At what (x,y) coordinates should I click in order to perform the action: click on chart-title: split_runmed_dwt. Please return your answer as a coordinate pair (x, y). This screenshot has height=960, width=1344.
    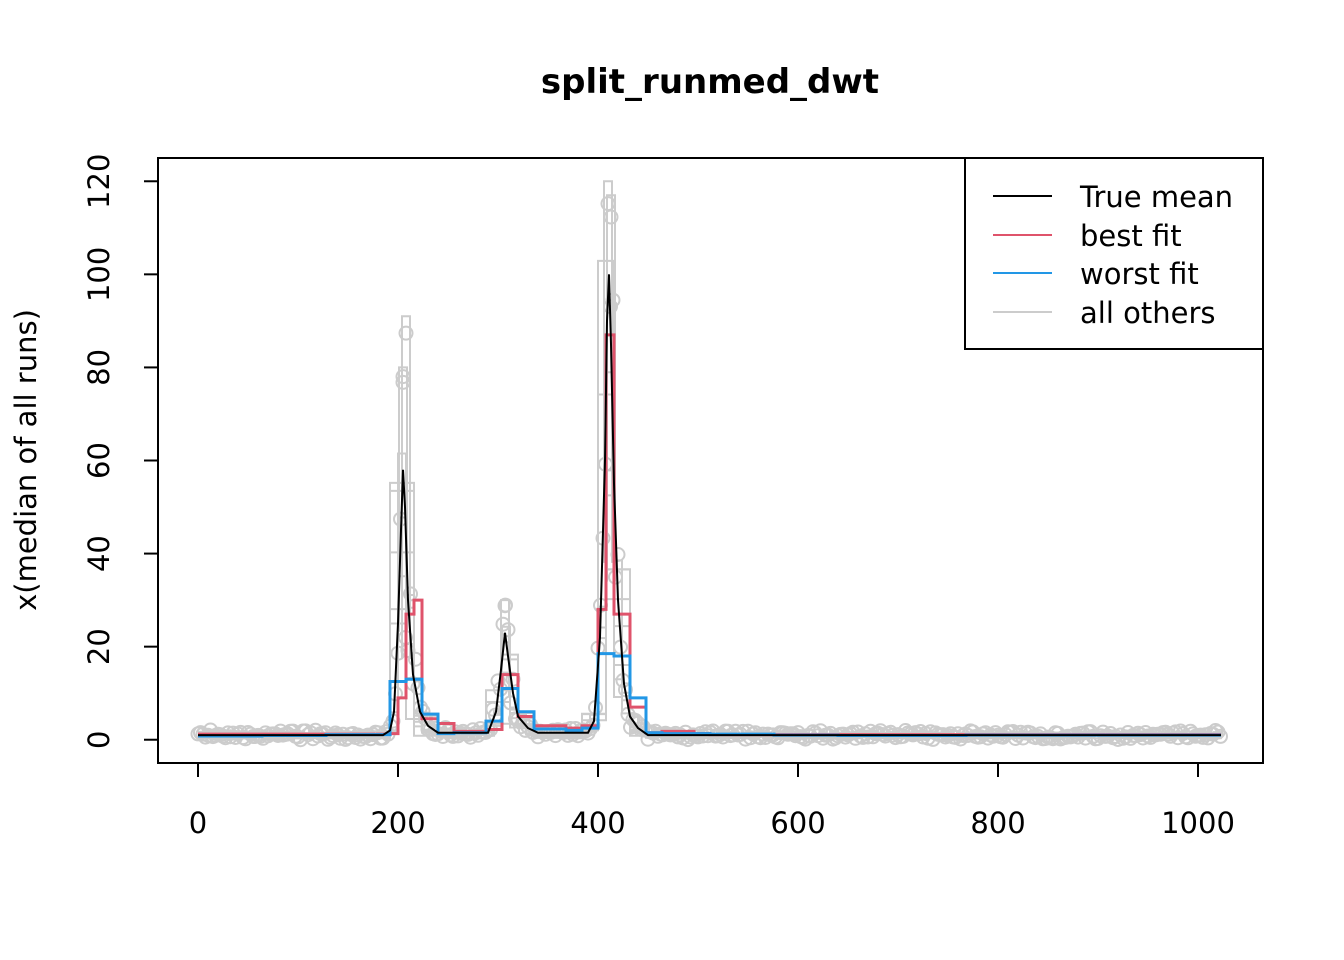
    Looking at the image, I should click on (710, 82).